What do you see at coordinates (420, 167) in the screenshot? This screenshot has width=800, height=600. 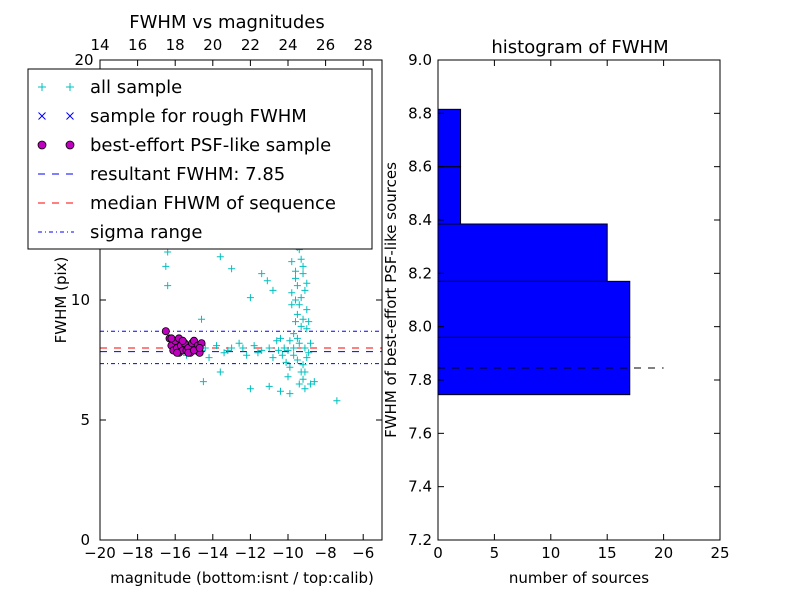 I see `ytick-label: 8.6` at bounding box center [420, 167].